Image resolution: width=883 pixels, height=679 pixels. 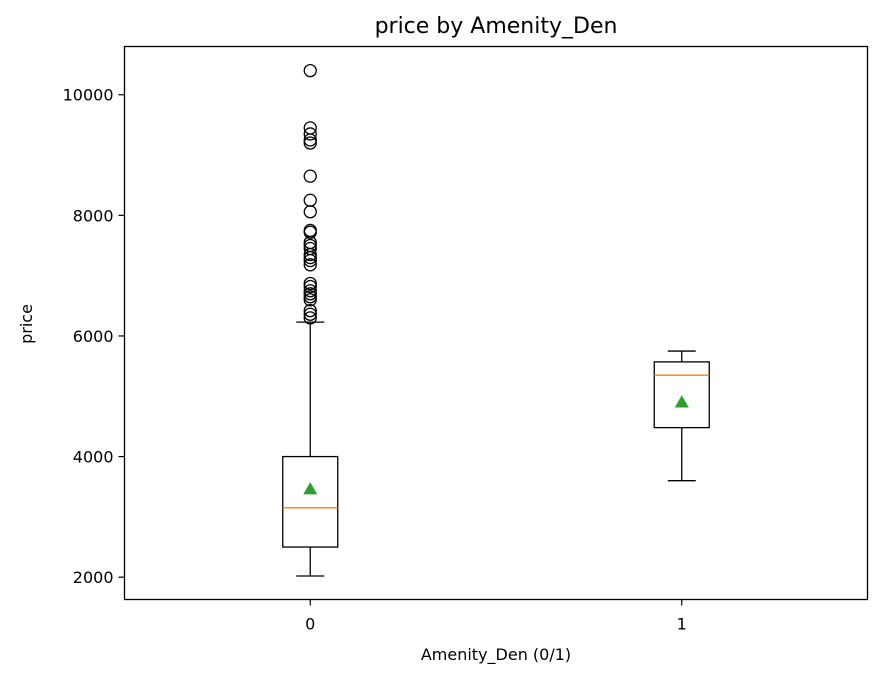 I want to click on y-tick-label: 4000, so click(x=93, y=457).